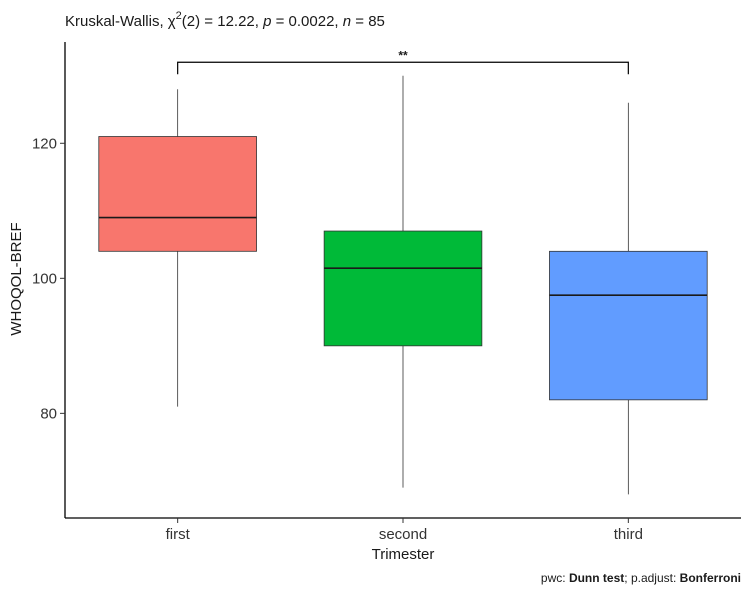  Describe the element at coordinates (306, 21) in the screenshot. I see `title-p-value: = 0.0022,` at that location.